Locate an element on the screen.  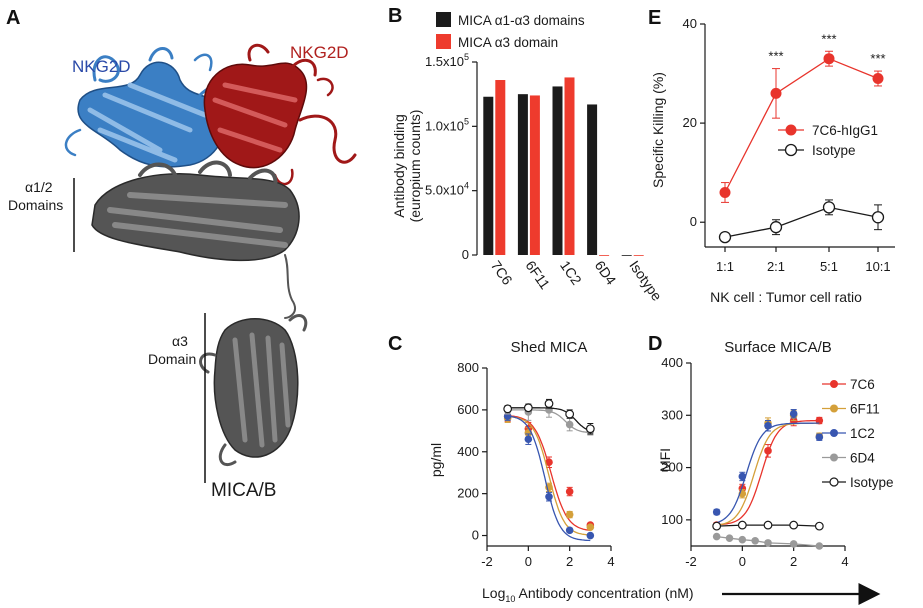
bar-6F11-a3 is located at coordinates (534, 175).